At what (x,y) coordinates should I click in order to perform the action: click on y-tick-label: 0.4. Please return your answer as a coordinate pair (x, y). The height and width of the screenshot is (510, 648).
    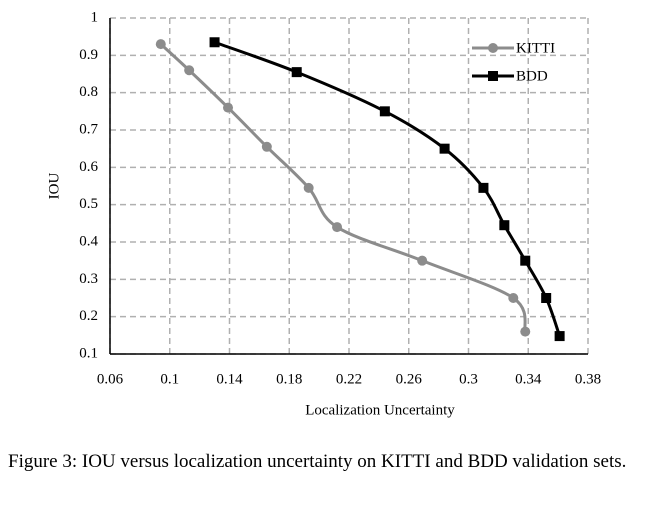
    Looking at the image, I should click on (88, 241).